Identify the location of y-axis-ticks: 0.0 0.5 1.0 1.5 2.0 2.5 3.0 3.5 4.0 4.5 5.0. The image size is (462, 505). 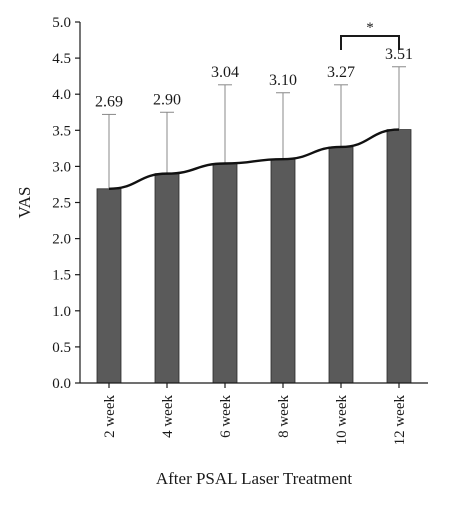
(66, 203).